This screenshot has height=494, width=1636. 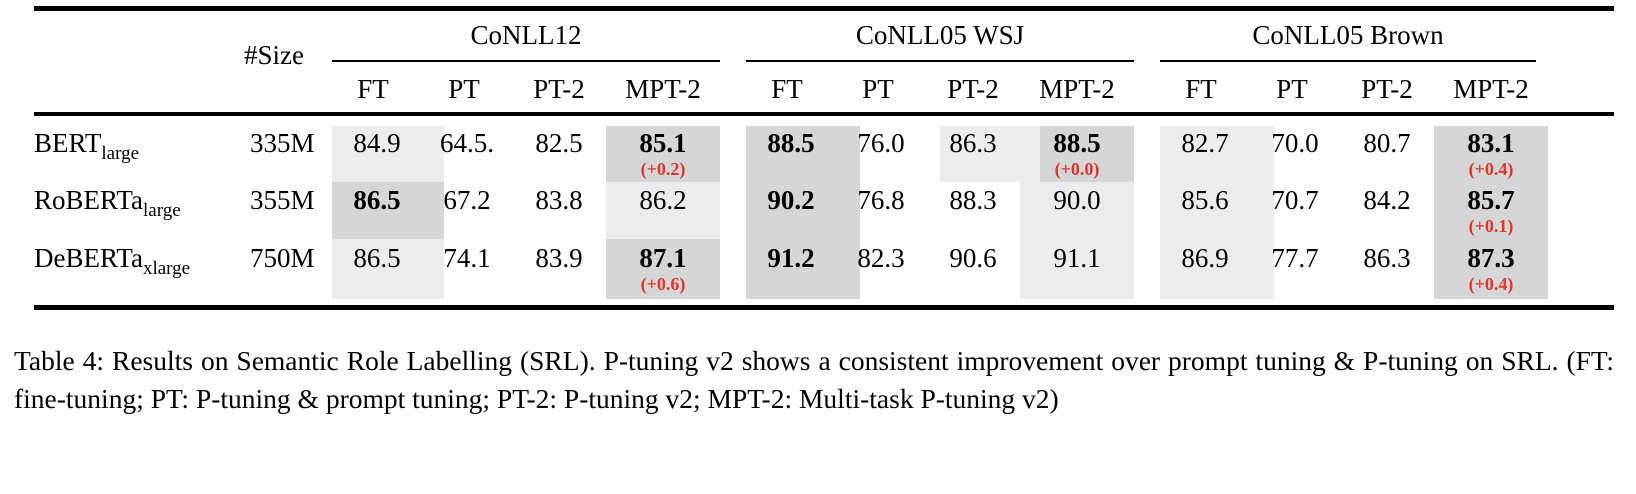 What do you see at coordinates (1295, 143) in the screenshot?
I see `score-cell: 70.0` at bounding box center [1295, 143].